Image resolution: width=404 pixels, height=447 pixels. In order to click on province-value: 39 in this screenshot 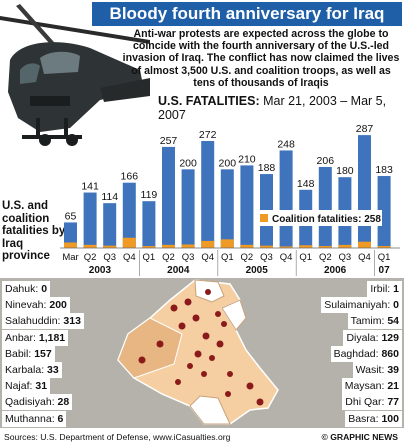, I will do `click(393, 370)`.